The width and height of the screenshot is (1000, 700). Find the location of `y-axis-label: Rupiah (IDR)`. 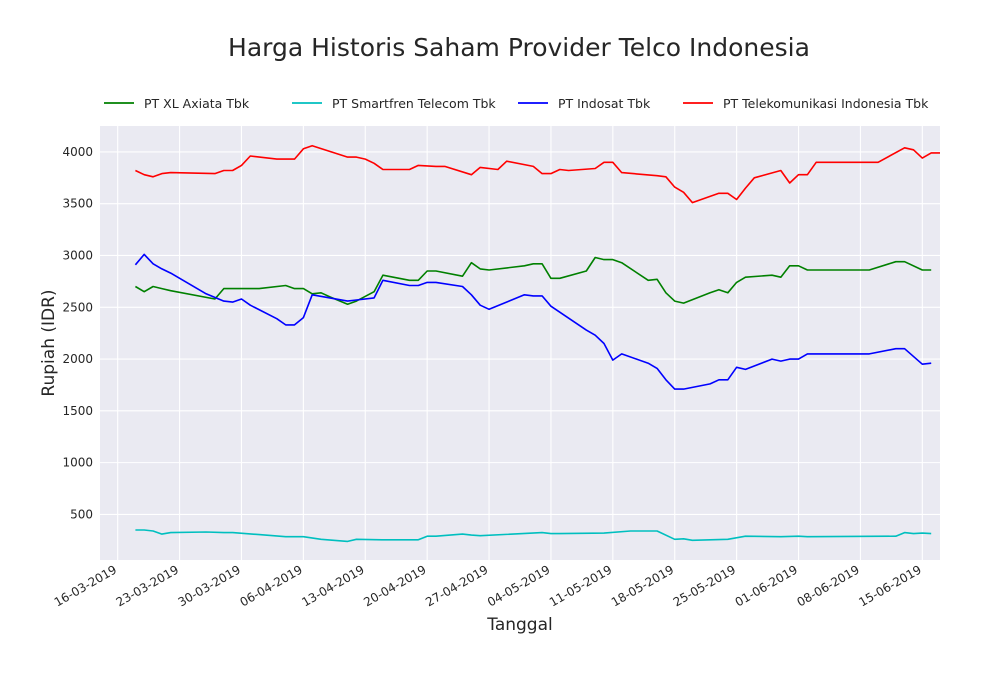

y-axis-label: Rupiah (IDR) is located at coordinates (49, 342).